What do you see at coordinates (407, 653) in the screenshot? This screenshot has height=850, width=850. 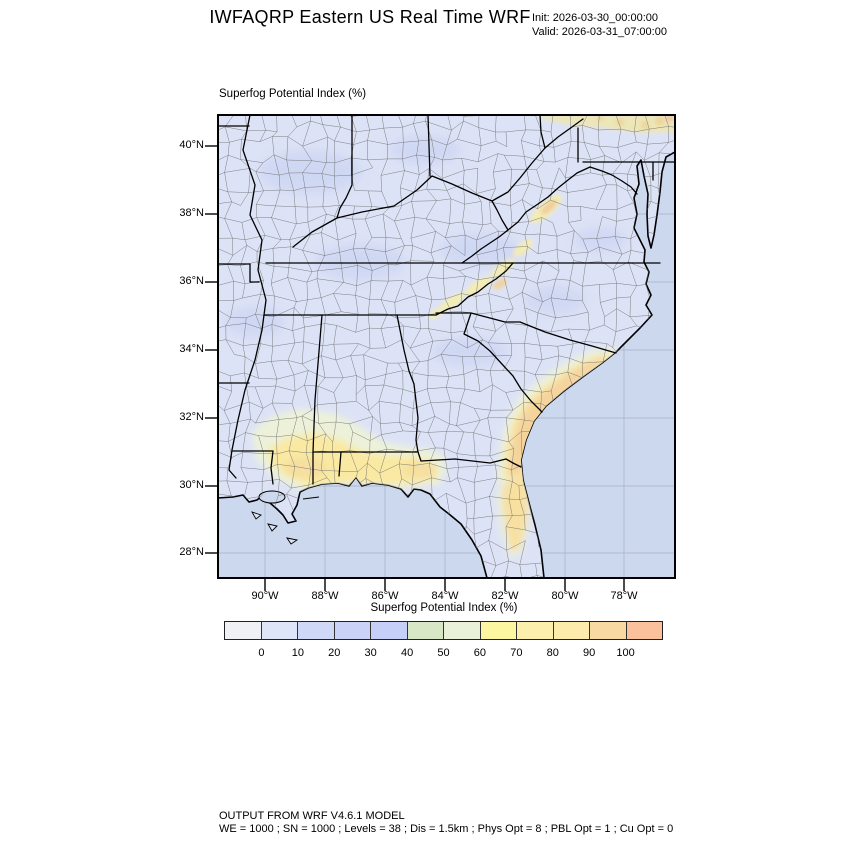 I see `colorbar-tick-label: 40` at bounding box center [407, 653].